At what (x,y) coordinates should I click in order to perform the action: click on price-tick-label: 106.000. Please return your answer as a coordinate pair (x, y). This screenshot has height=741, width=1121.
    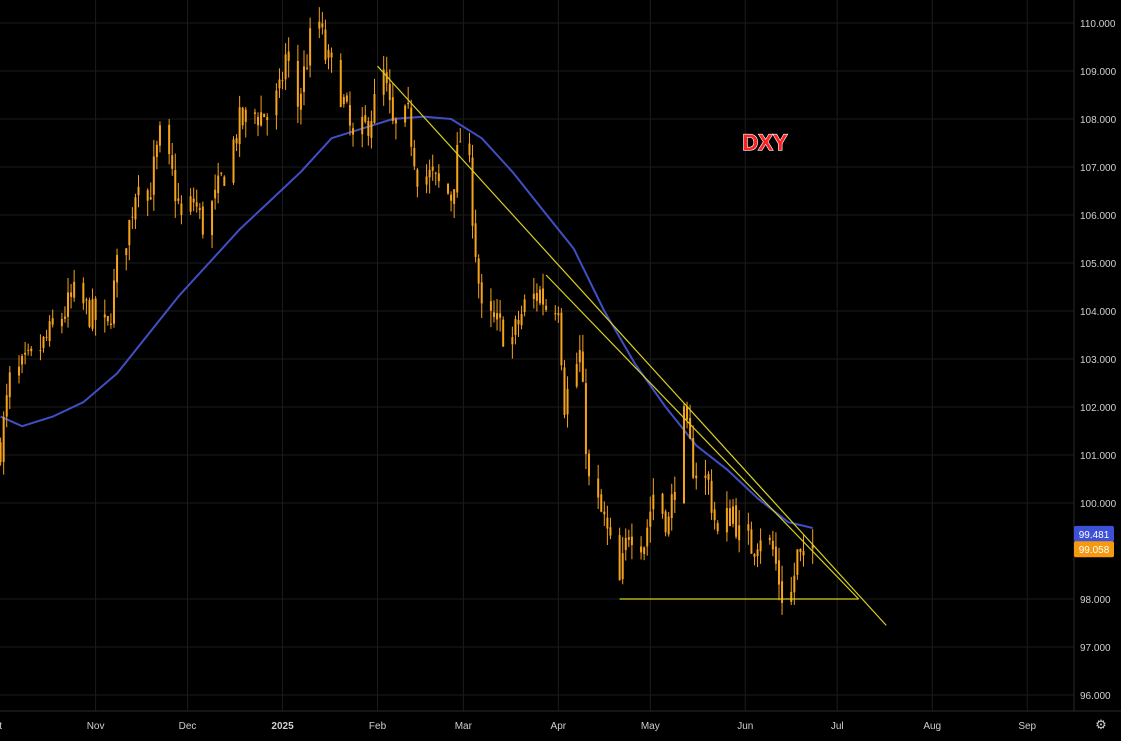
    Looking at the image, I should click on (1098, 216).